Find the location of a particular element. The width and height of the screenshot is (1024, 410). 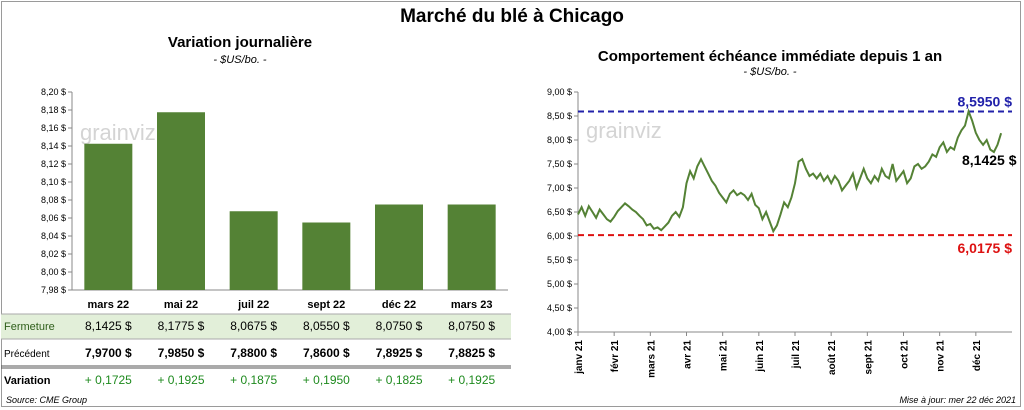

line-y-tick-label: 9,00 $ is located at coordinates (559, 92).